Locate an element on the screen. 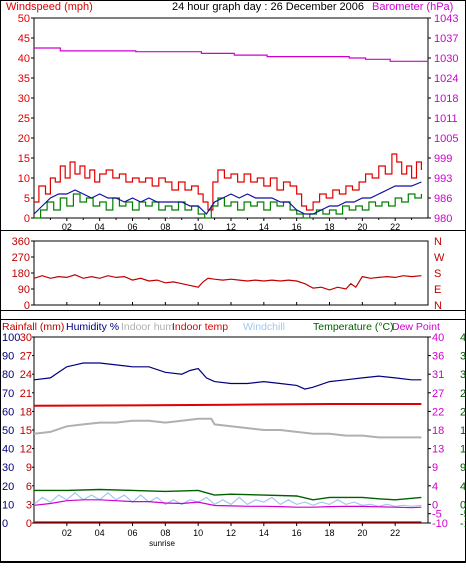 This screenshot has width=466, height=568. panel2-plot-area is located at coordinates (231, 273).